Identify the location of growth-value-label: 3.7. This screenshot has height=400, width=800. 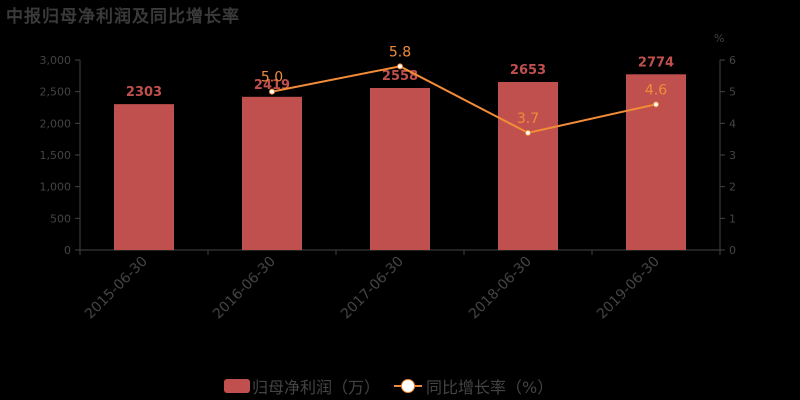
(528, 119).